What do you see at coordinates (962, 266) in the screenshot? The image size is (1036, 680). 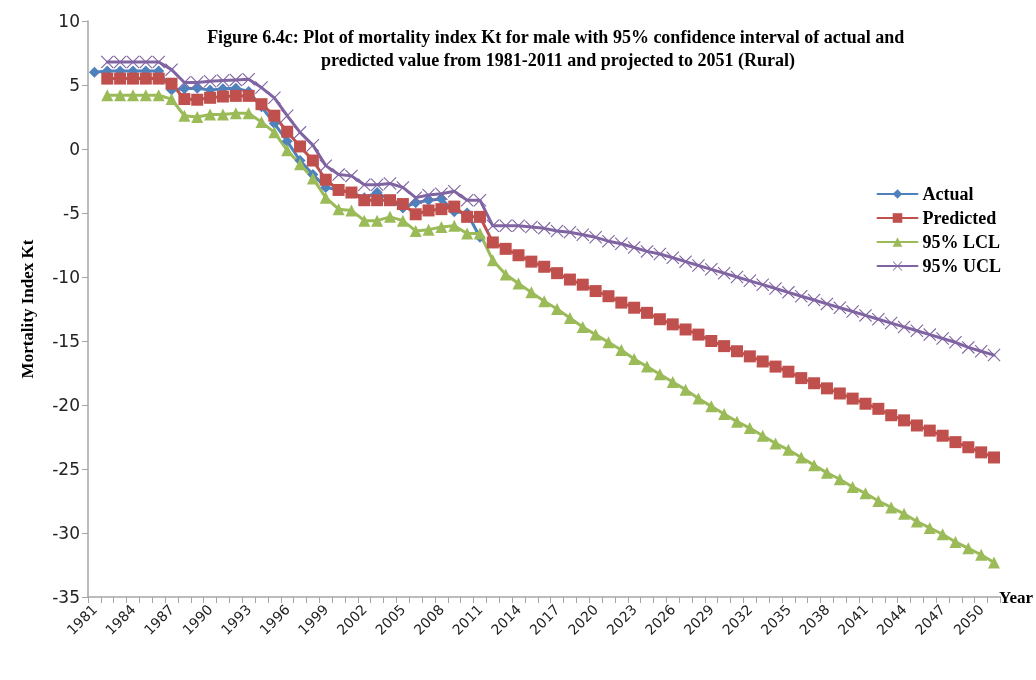 I see `legend-label: 95% UCL` at bounding box center [962, 266].